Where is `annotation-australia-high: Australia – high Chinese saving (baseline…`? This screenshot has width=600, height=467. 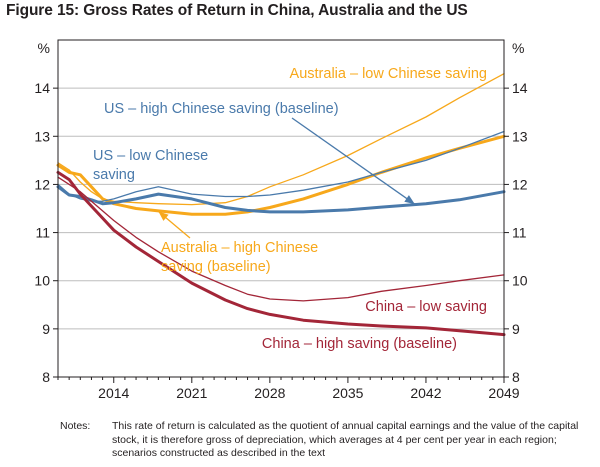 annotation-australia-high: Australia – high Chinese saving (baseline… is located at coordinates (239, 257).